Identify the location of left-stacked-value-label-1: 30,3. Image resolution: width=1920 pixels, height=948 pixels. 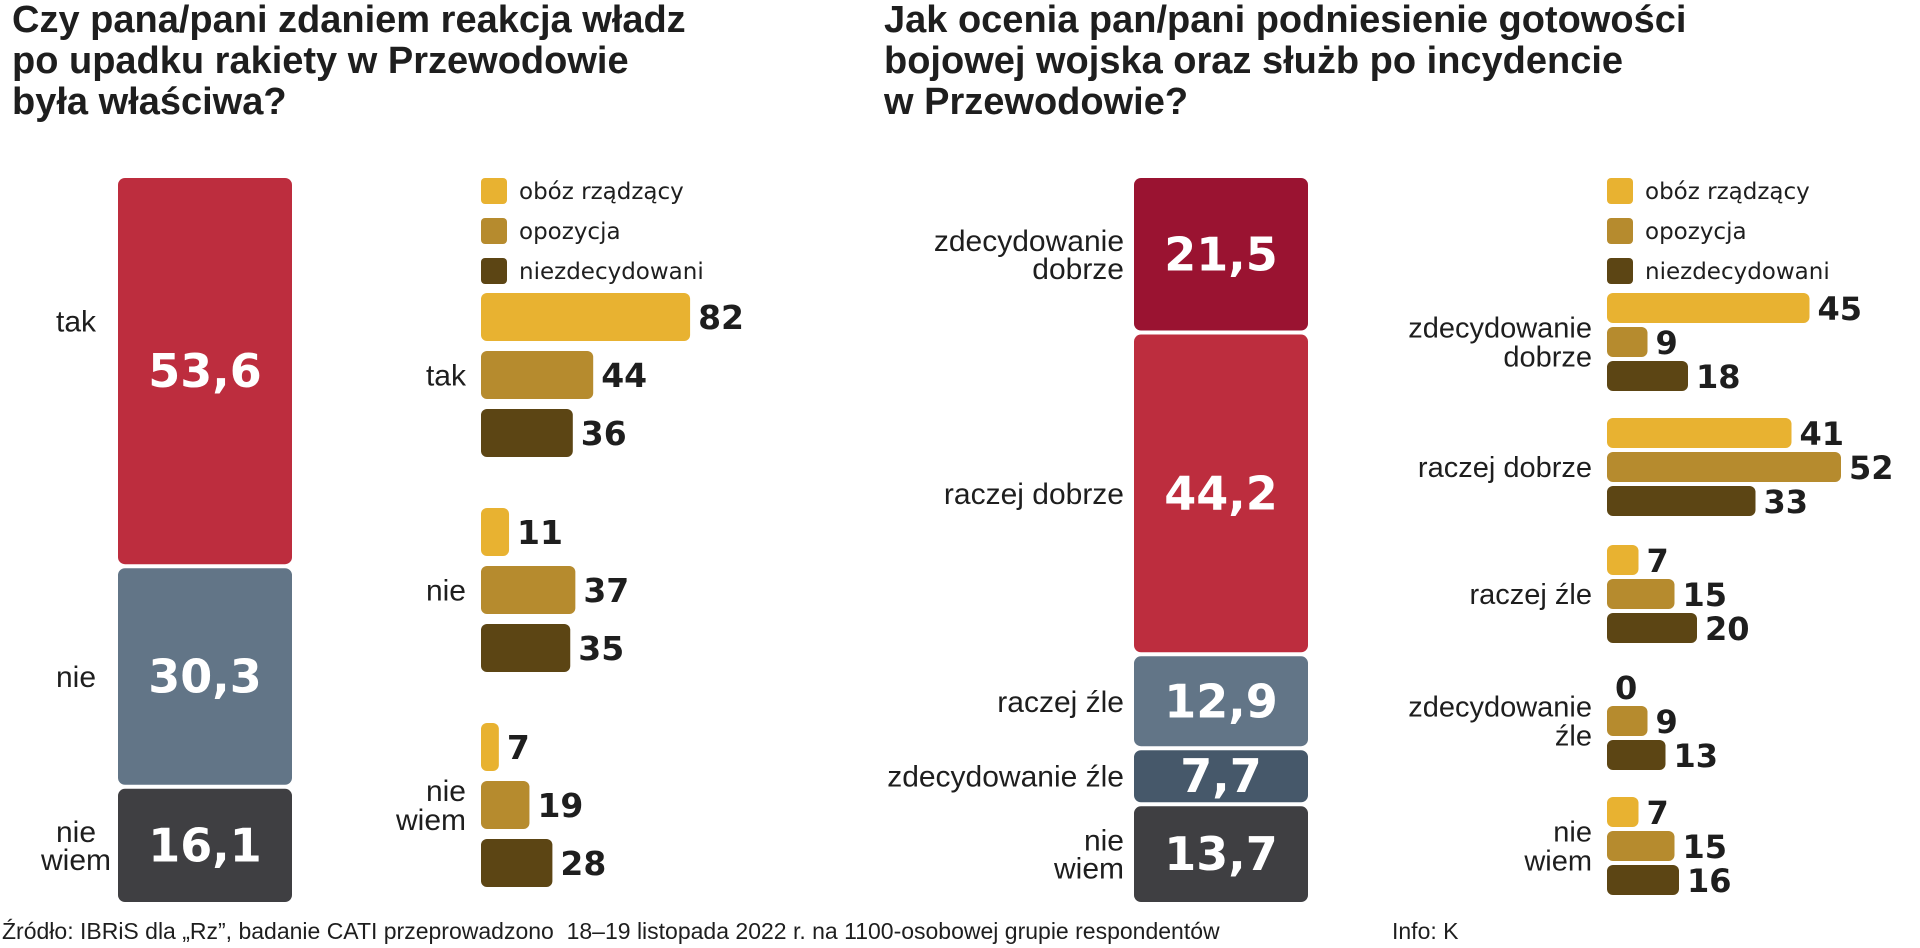
(205, 677).